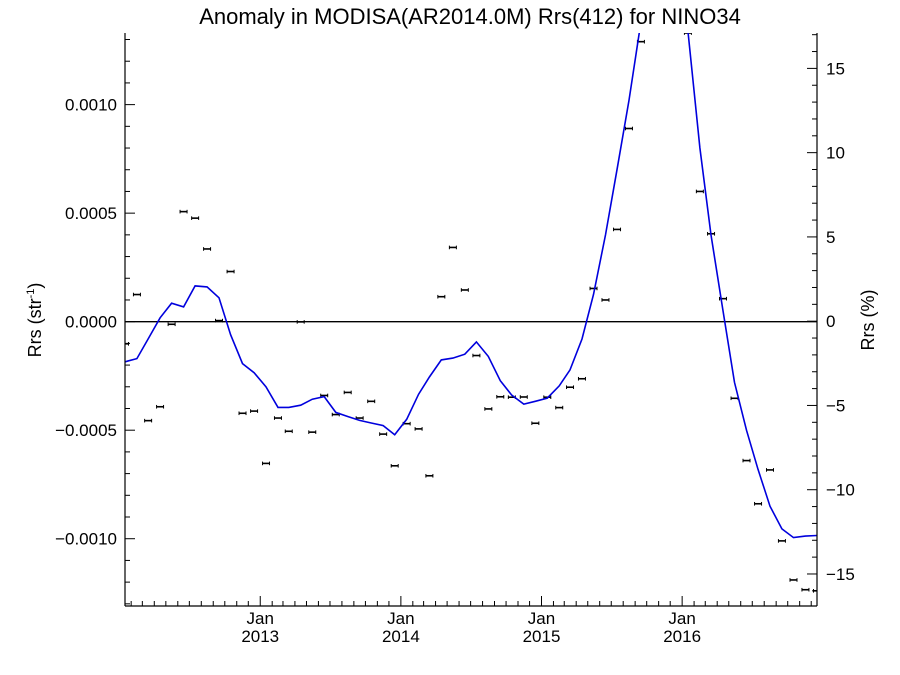 The width and height of the screenshot is (900, 675). What do you see at coordinates (91, 105) in the screenshot?
I see `left-tick-label: 0.0010` at bounding box center [91, 105].